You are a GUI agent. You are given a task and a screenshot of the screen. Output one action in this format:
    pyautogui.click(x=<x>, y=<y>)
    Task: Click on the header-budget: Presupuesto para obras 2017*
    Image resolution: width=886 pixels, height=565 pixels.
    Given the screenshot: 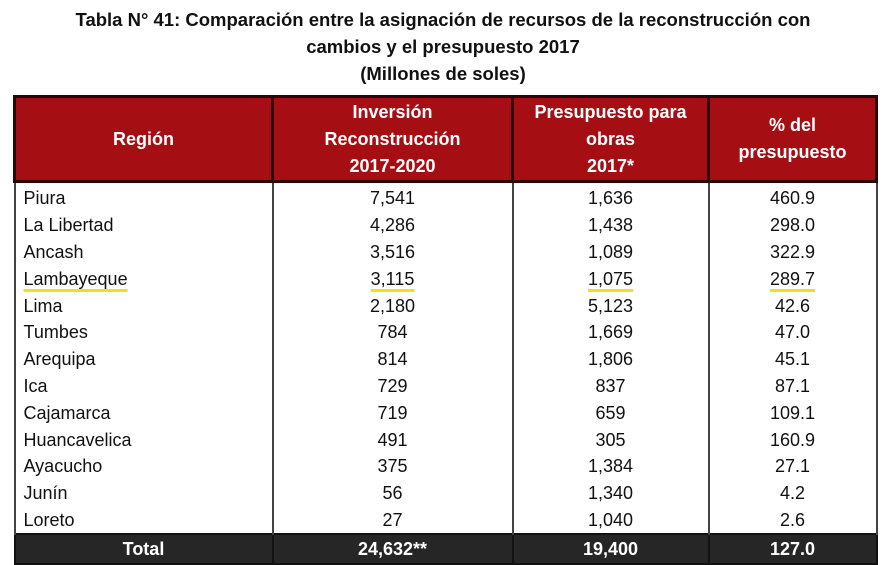 What is the action you would take?
    pyautogui.click(x=610, y=139)
    